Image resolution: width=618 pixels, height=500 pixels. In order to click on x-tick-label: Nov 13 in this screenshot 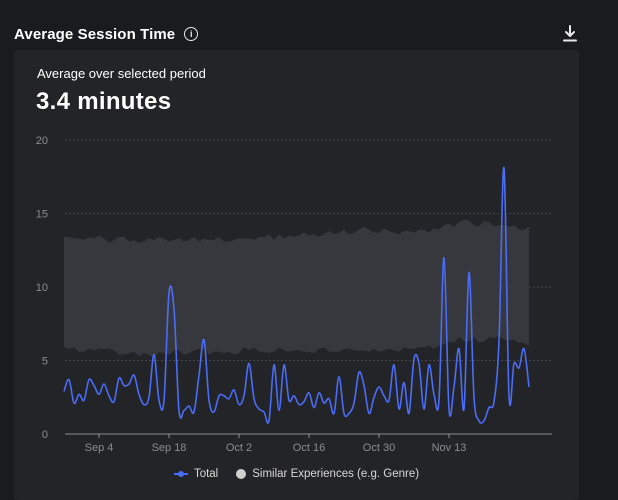, I will do `click(449, 448)`.